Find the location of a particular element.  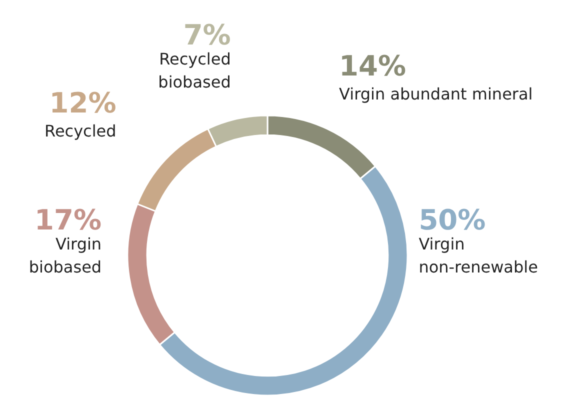

slice-label: Virgin biobased is located at coordinates (65, 255).